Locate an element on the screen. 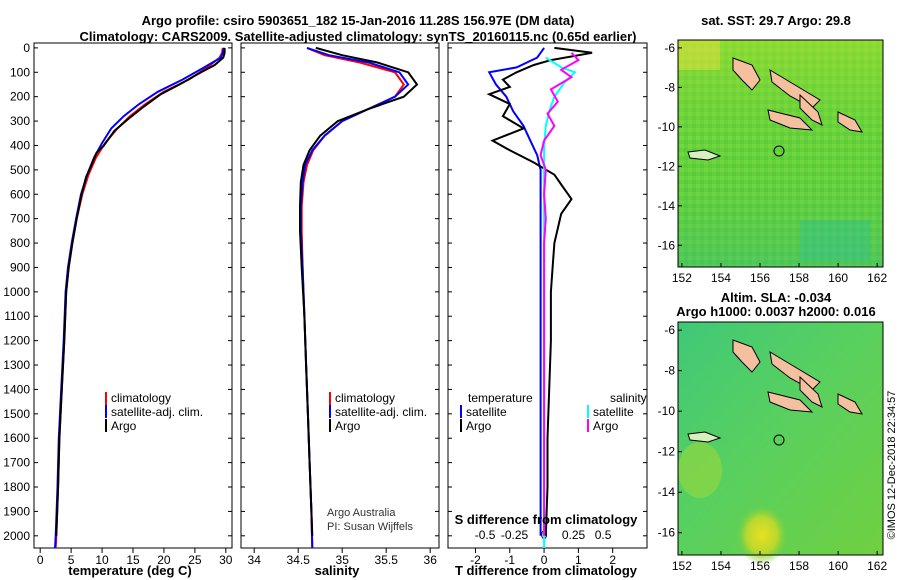 The image size is (900, 580). temperature-xlabel: temperature (deg C) is located at coordinates (130, 570).